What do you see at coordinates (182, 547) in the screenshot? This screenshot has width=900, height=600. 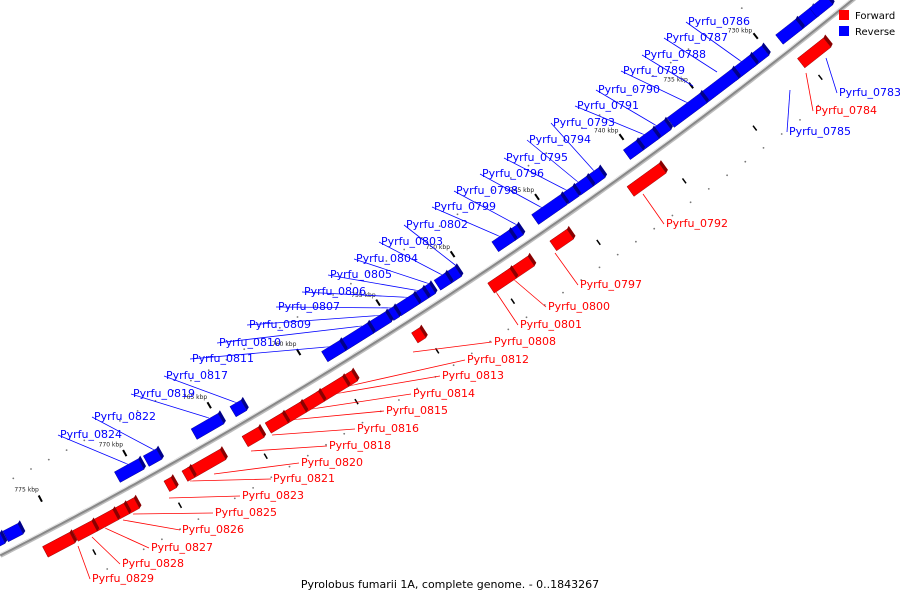 I see `gene-label: Pyrfu_0827` at bounding box center [182, 547].